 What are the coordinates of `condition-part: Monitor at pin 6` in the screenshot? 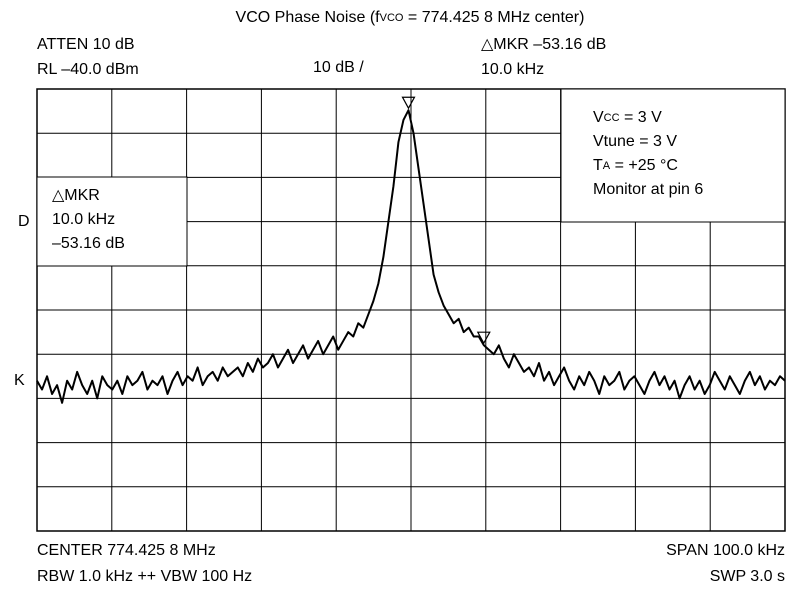 It's located at (648, 189).